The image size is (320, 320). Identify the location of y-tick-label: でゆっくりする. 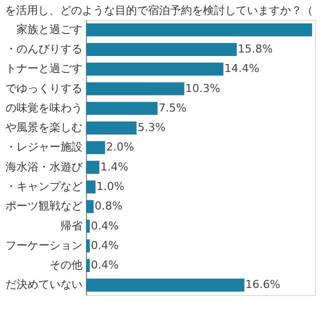
(44, 88).